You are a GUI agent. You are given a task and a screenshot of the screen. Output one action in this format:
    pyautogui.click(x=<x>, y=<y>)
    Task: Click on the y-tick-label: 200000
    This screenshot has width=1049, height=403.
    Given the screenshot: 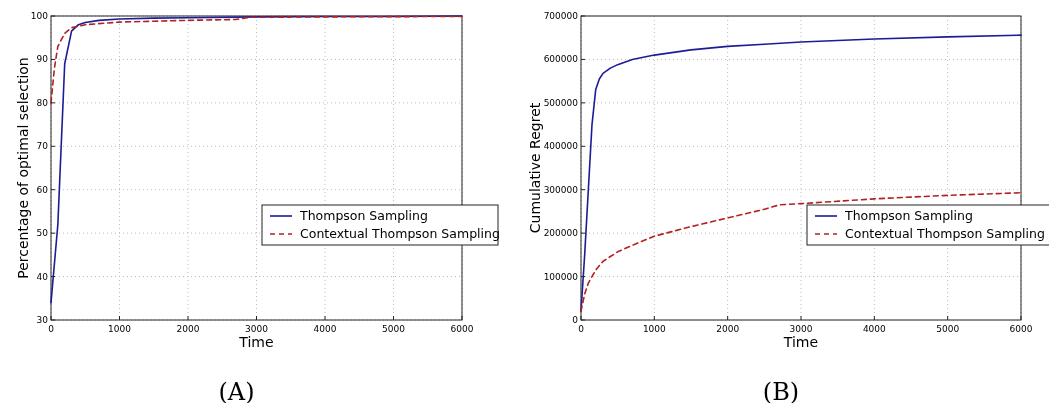 What is the action you would take?
    pyautogui.click(x=561, y=233)
    